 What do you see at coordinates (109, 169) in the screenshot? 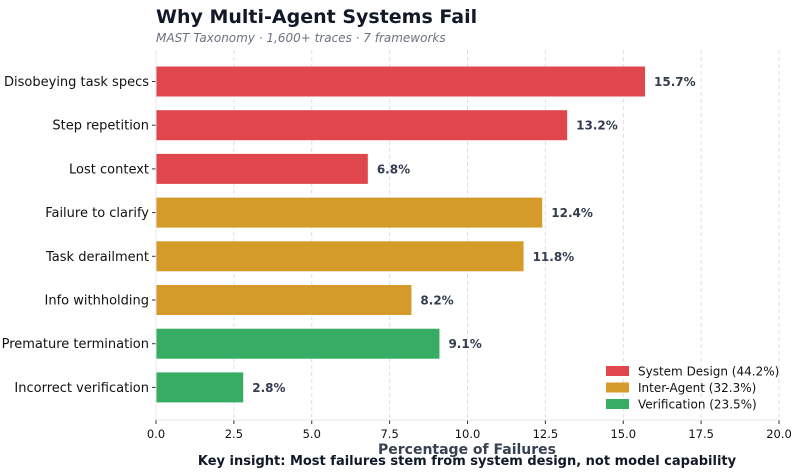
I see `y-tick-label: Lost context` at bounding box center [109, 169].